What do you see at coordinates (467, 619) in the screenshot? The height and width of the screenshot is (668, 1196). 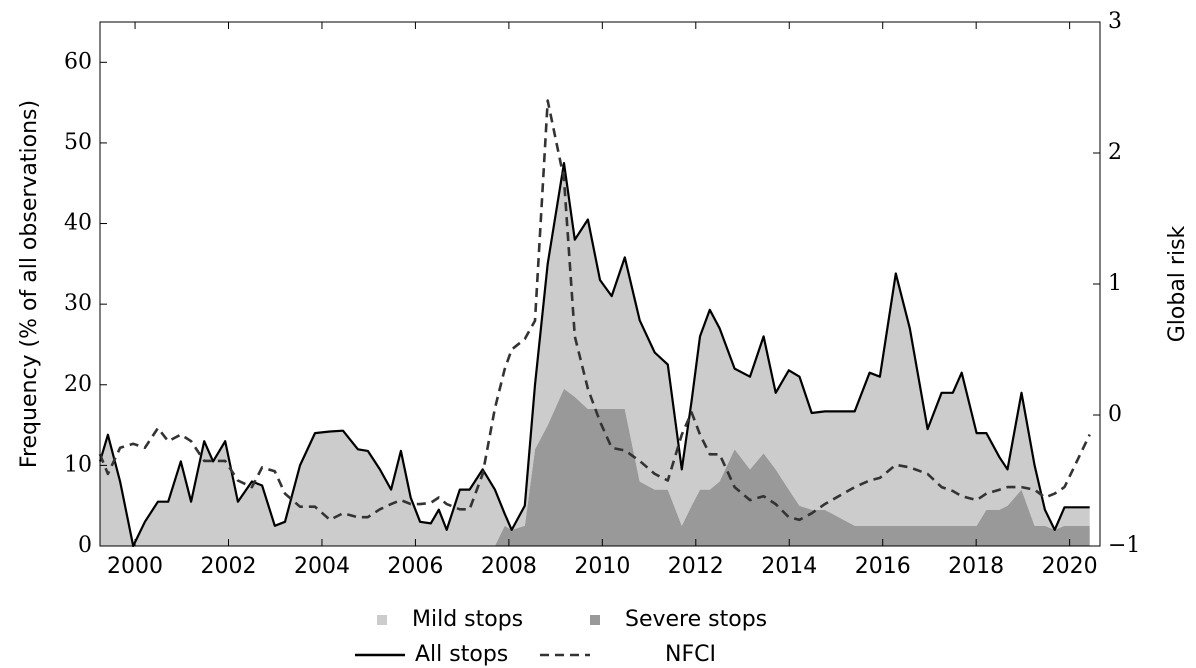 I see `legend-label: Mild stops` at bounding box center [467, 619].